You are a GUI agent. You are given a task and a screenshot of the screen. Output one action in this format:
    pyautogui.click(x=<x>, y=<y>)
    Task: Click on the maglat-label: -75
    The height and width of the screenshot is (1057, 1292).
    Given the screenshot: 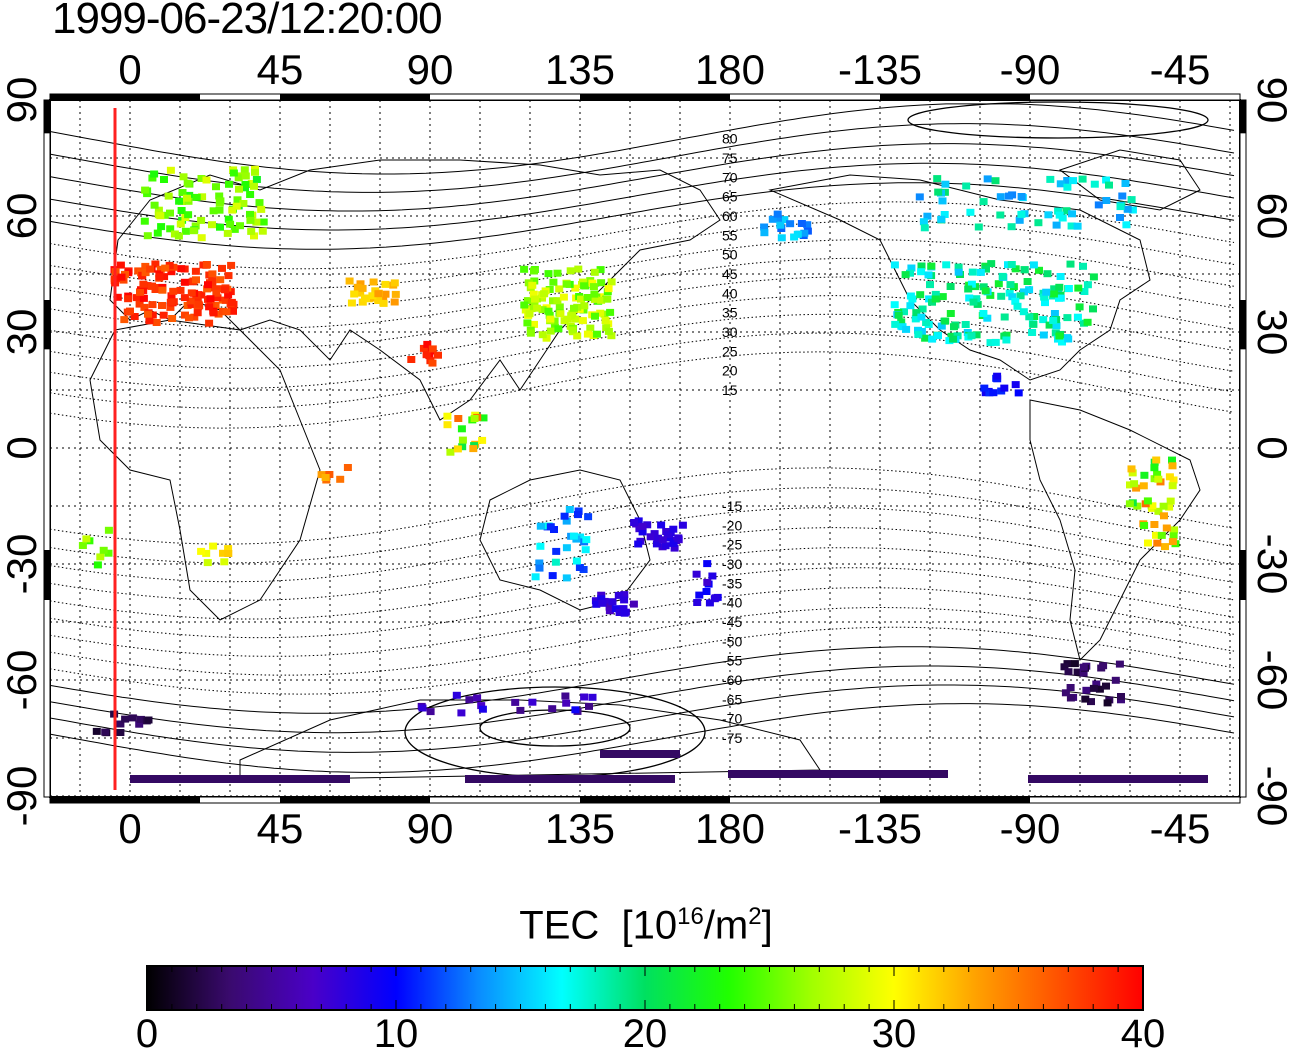 What is the action you would take?
    pyautogui.click(x=732, y=738)
    